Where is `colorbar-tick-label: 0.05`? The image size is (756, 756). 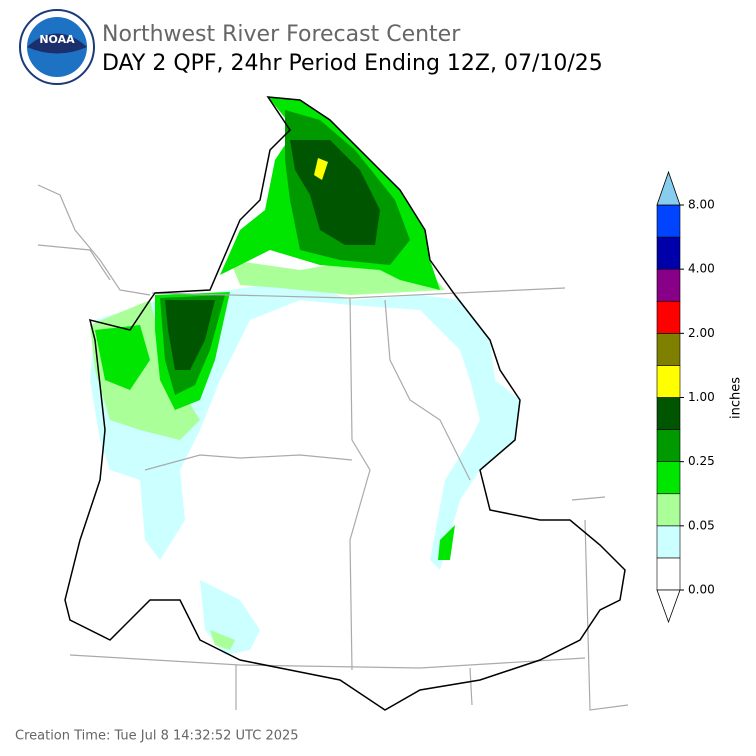
colorbar-tick-label: 0.05 is located at coordinates (701, 525).